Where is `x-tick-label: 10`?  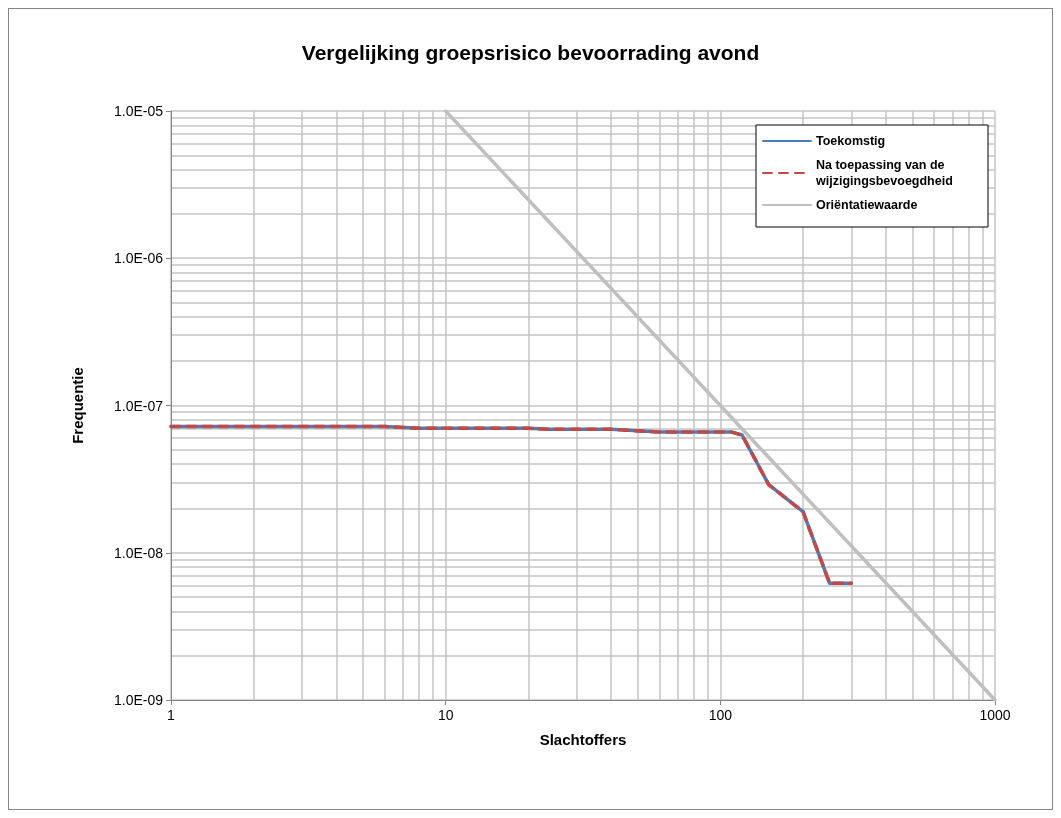 x-tick-label: 10 is located at coordinates (445, 715).